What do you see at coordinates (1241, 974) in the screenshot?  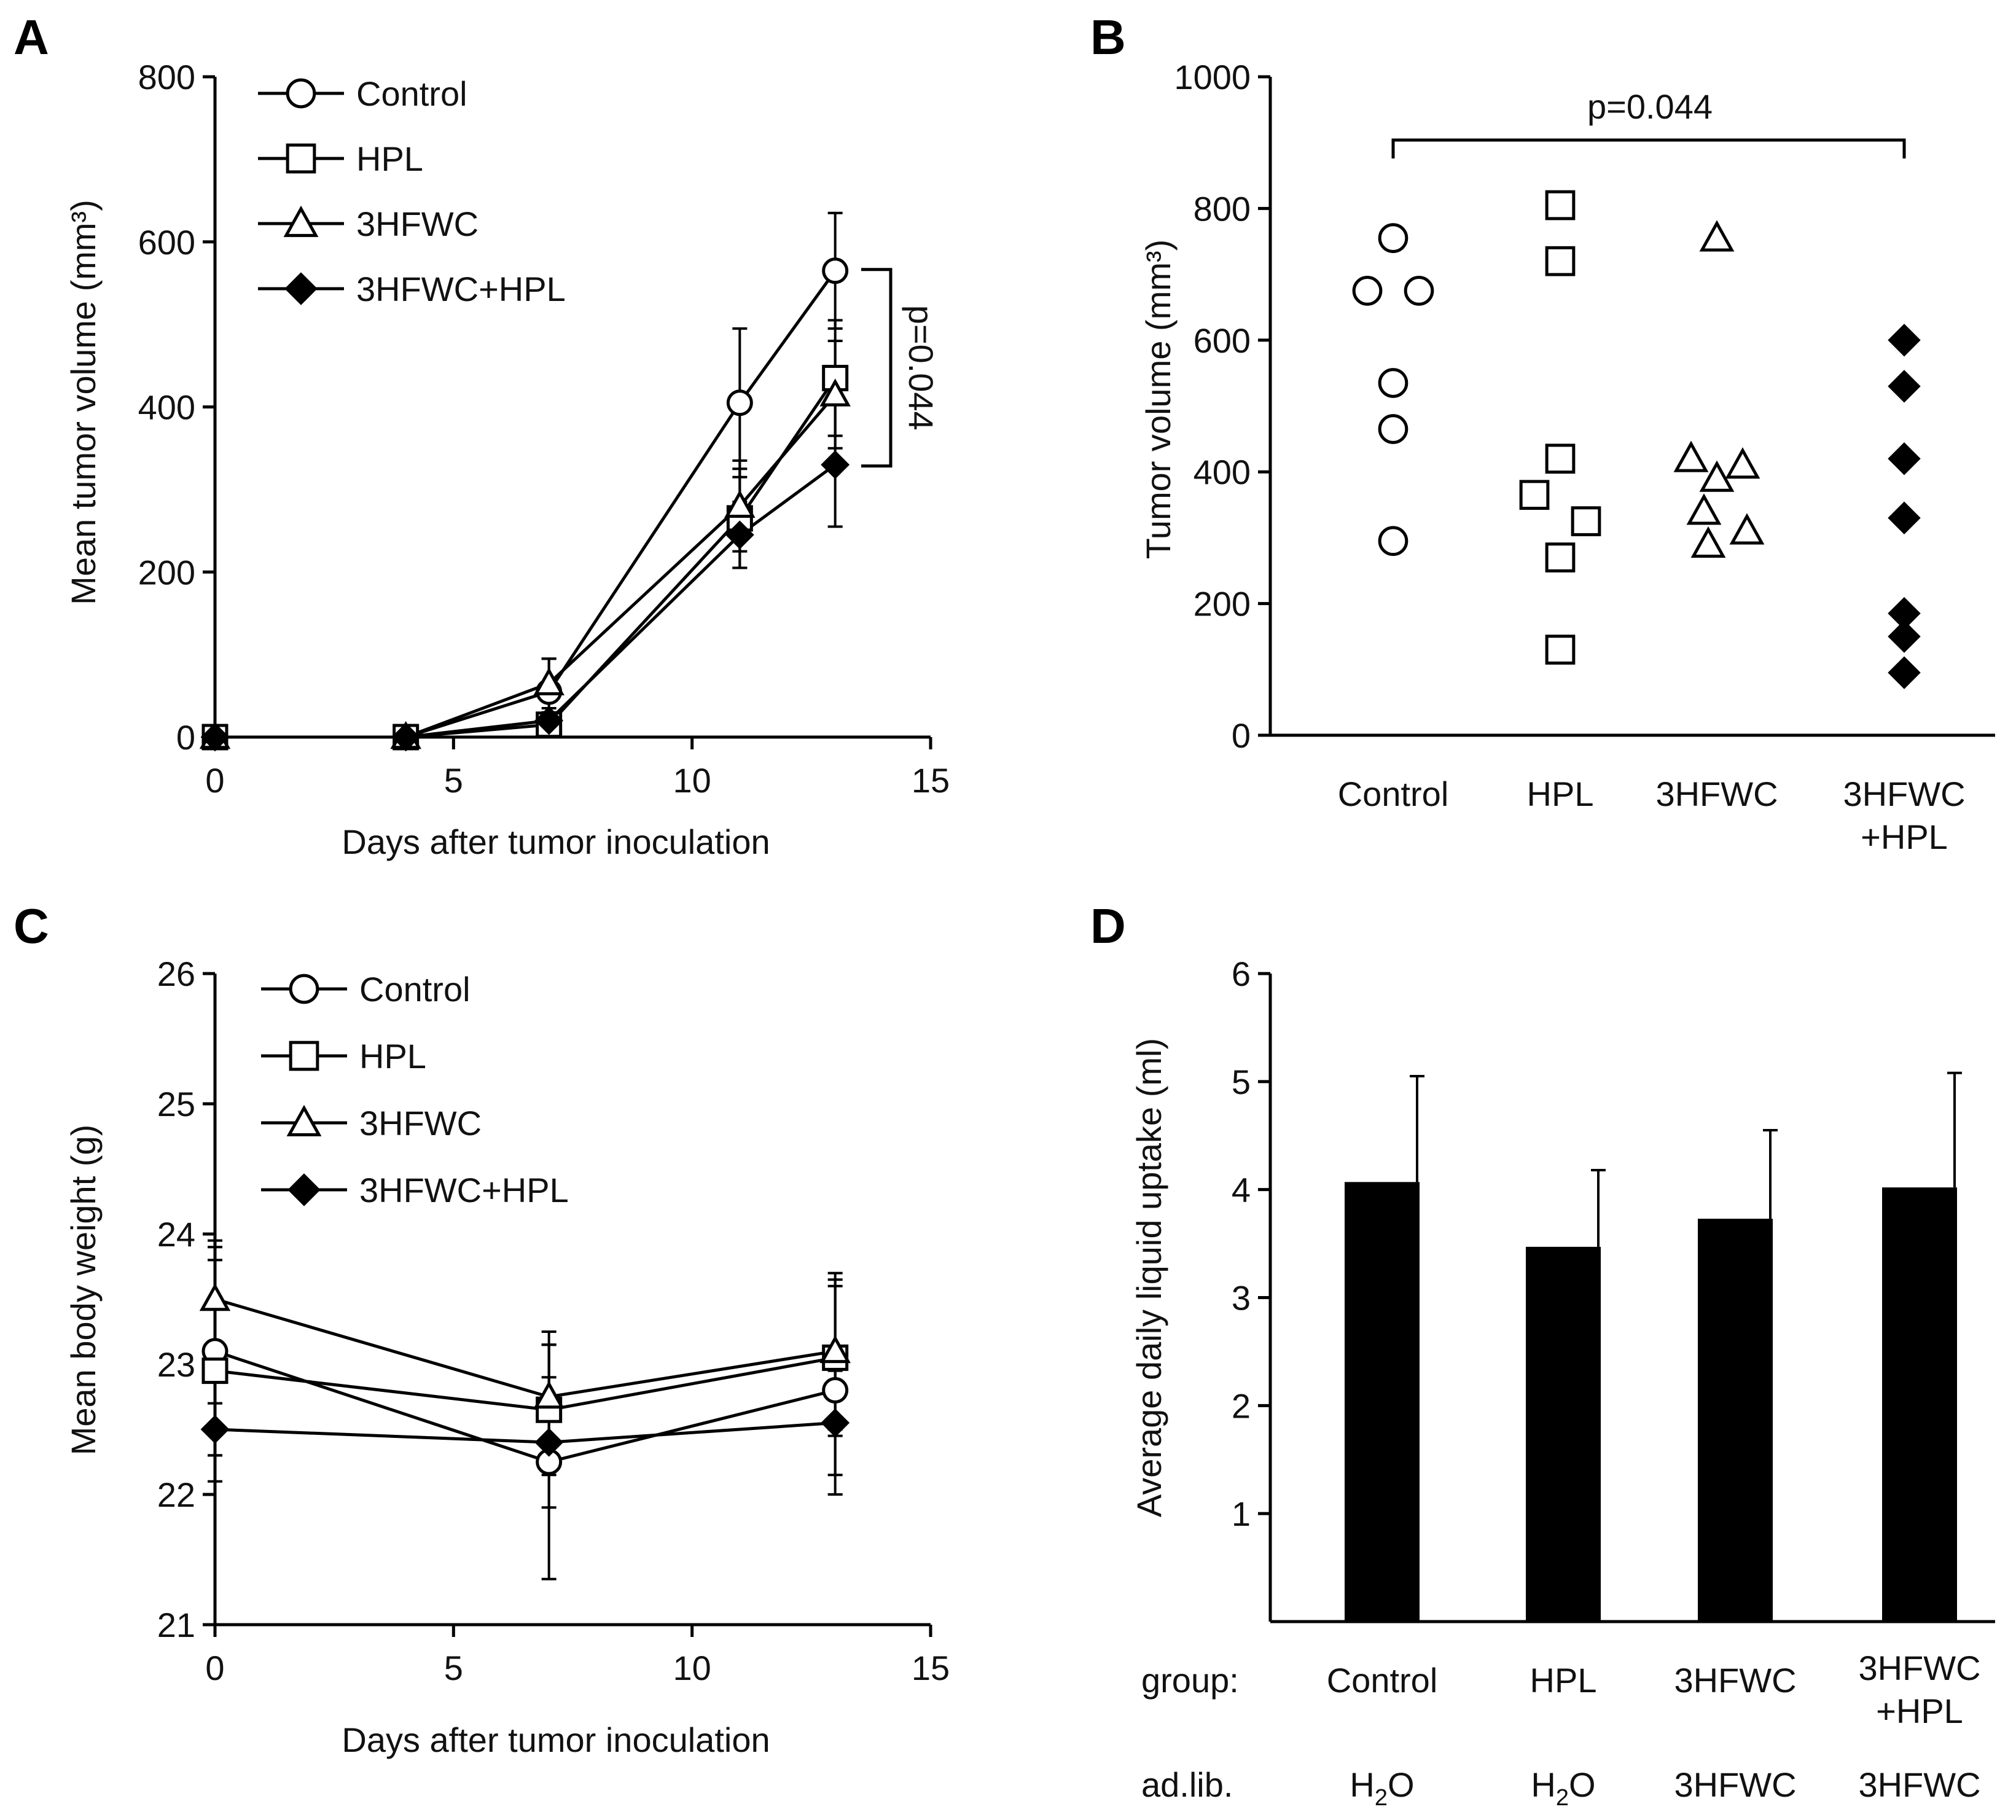 I see `y-tick-label: 6` at bounding box center [1241, 974].